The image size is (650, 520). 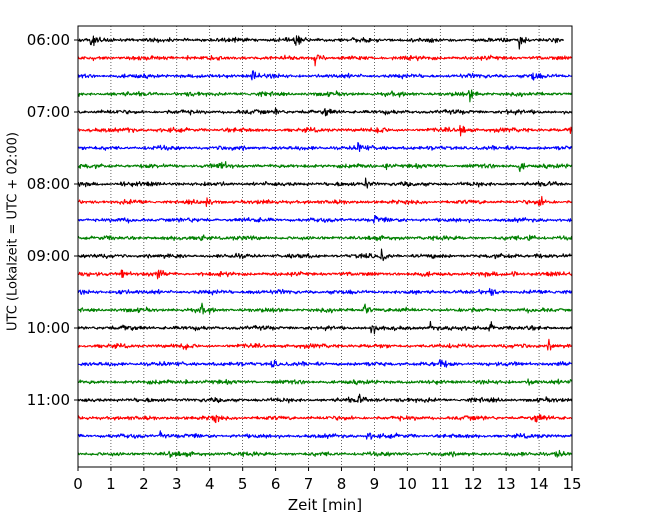 I want to click on trace-10:45, so click(x=325, y=398).